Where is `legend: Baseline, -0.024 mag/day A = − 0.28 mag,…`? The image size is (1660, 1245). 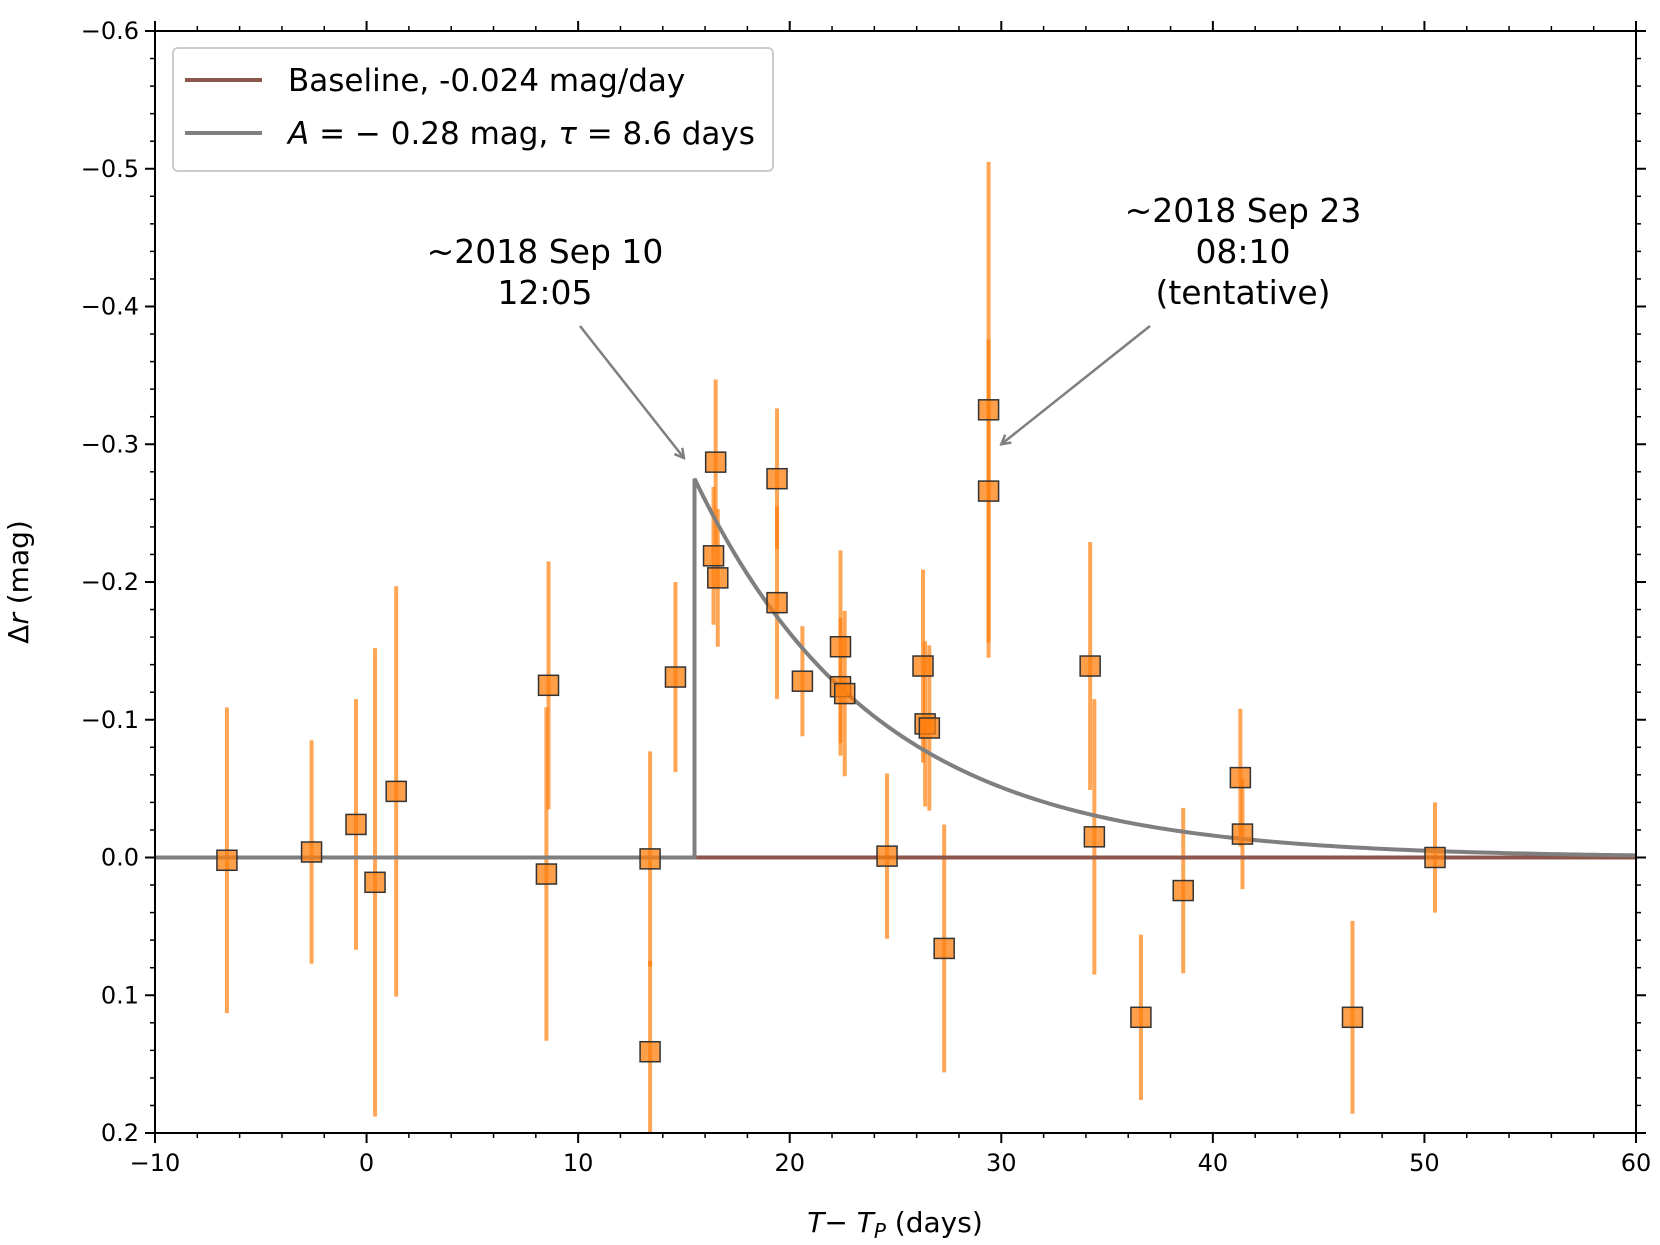 legend: Baseline, -0.024 mag/day A = − 0.28 mag,… is located at coordinates (473, 109).